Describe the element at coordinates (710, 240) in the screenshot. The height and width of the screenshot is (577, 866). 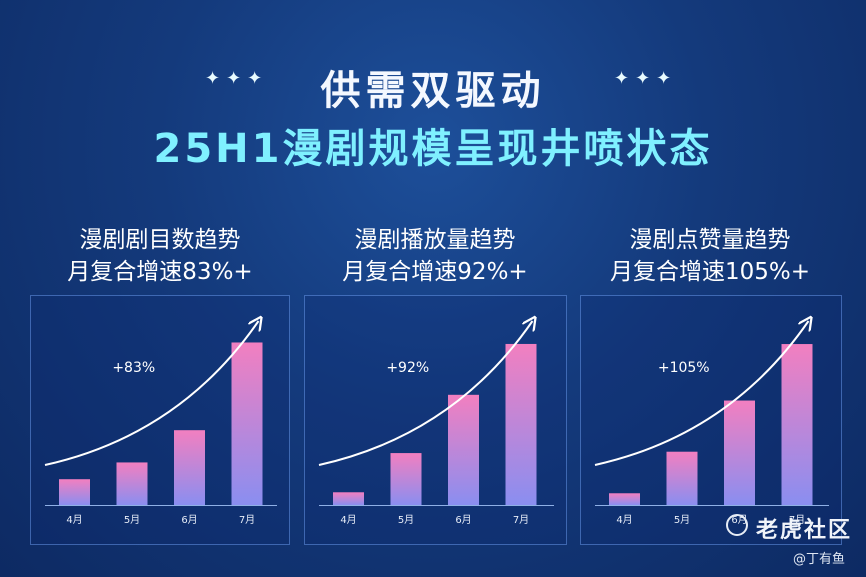
I see `chart-title-3: 漫剧点赞量趋势` at that location.